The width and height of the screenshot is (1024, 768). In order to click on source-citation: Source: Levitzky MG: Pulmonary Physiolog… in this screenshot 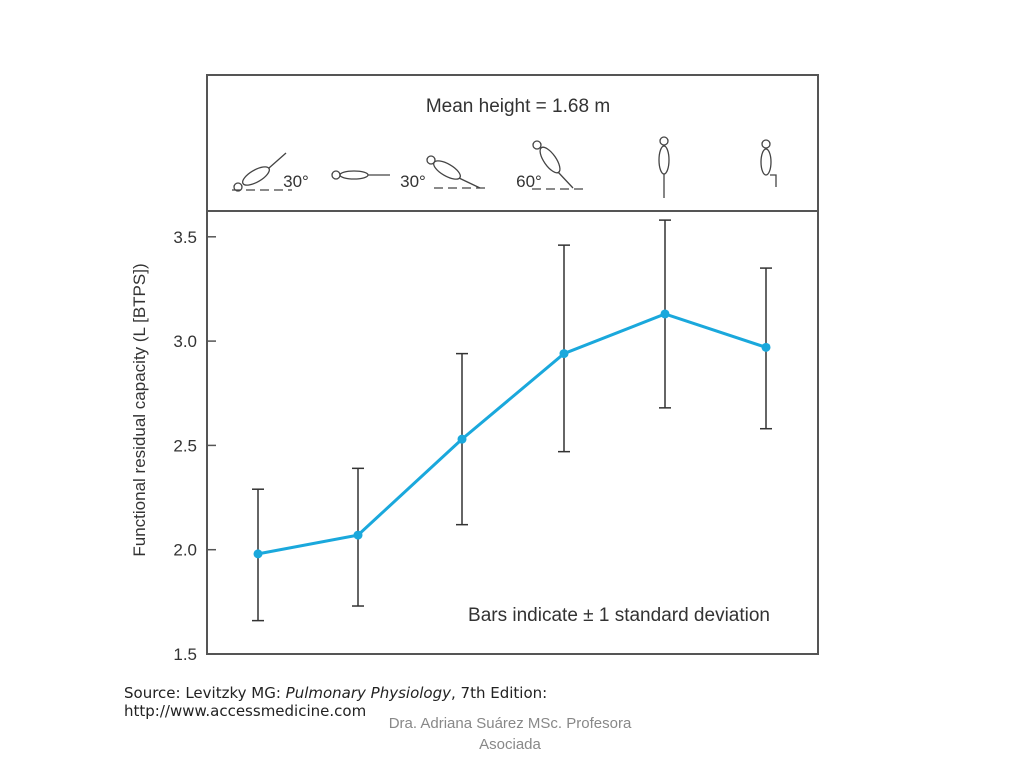, I will do `click(335, 702)`.